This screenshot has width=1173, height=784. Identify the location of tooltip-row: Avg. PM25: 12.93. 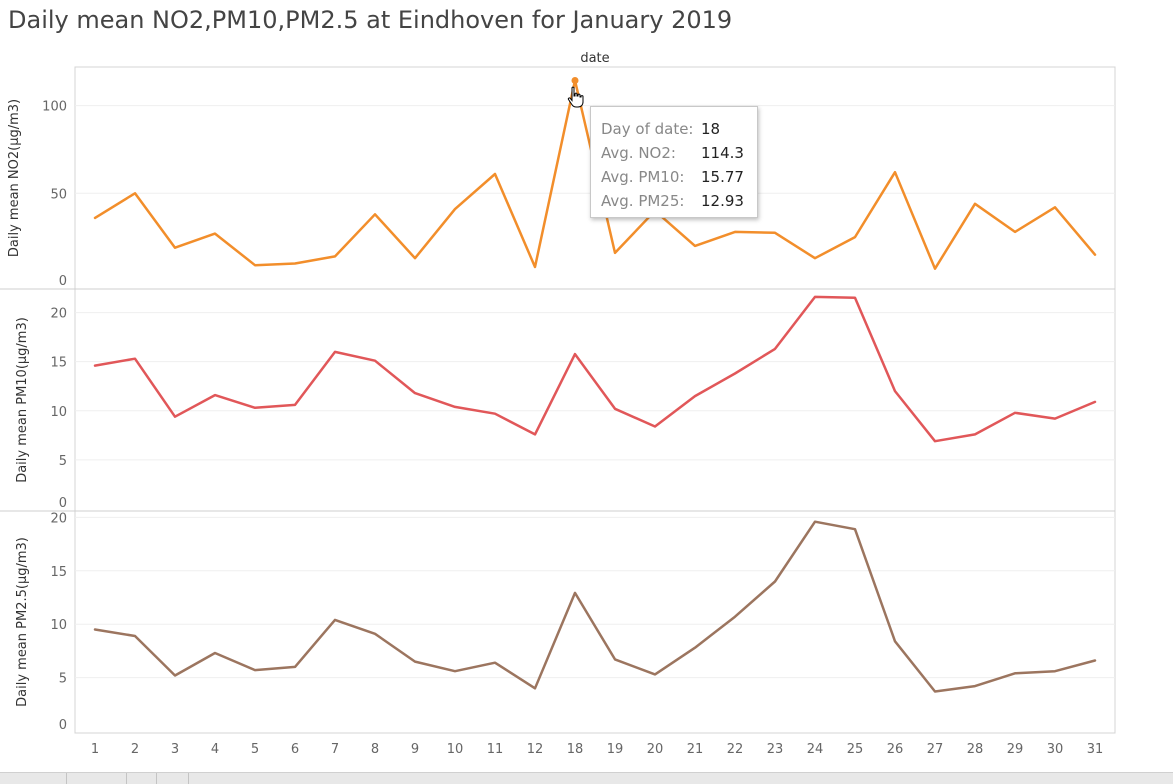
(679, 201).